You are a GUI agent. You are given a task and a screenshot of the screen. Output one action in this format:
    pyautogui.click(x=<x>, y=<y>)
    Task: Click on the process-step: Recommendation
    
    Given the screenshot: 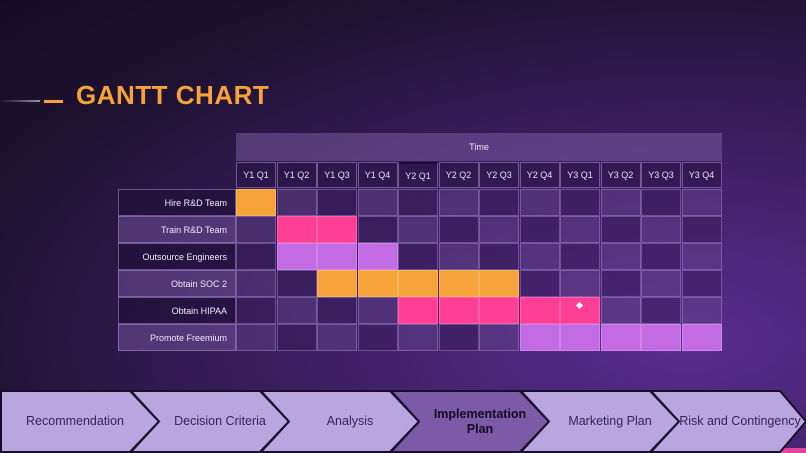 What is the action you would take?
    pyautogui.click(x=79, y=421)
    